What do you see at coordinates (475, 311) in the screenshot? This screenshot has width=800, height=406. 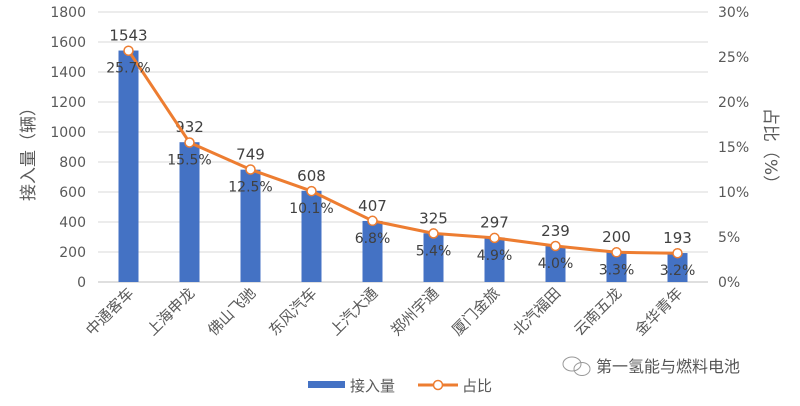 I see `x-tick-label: 厦门金旅` at bounding box center [475, 311].